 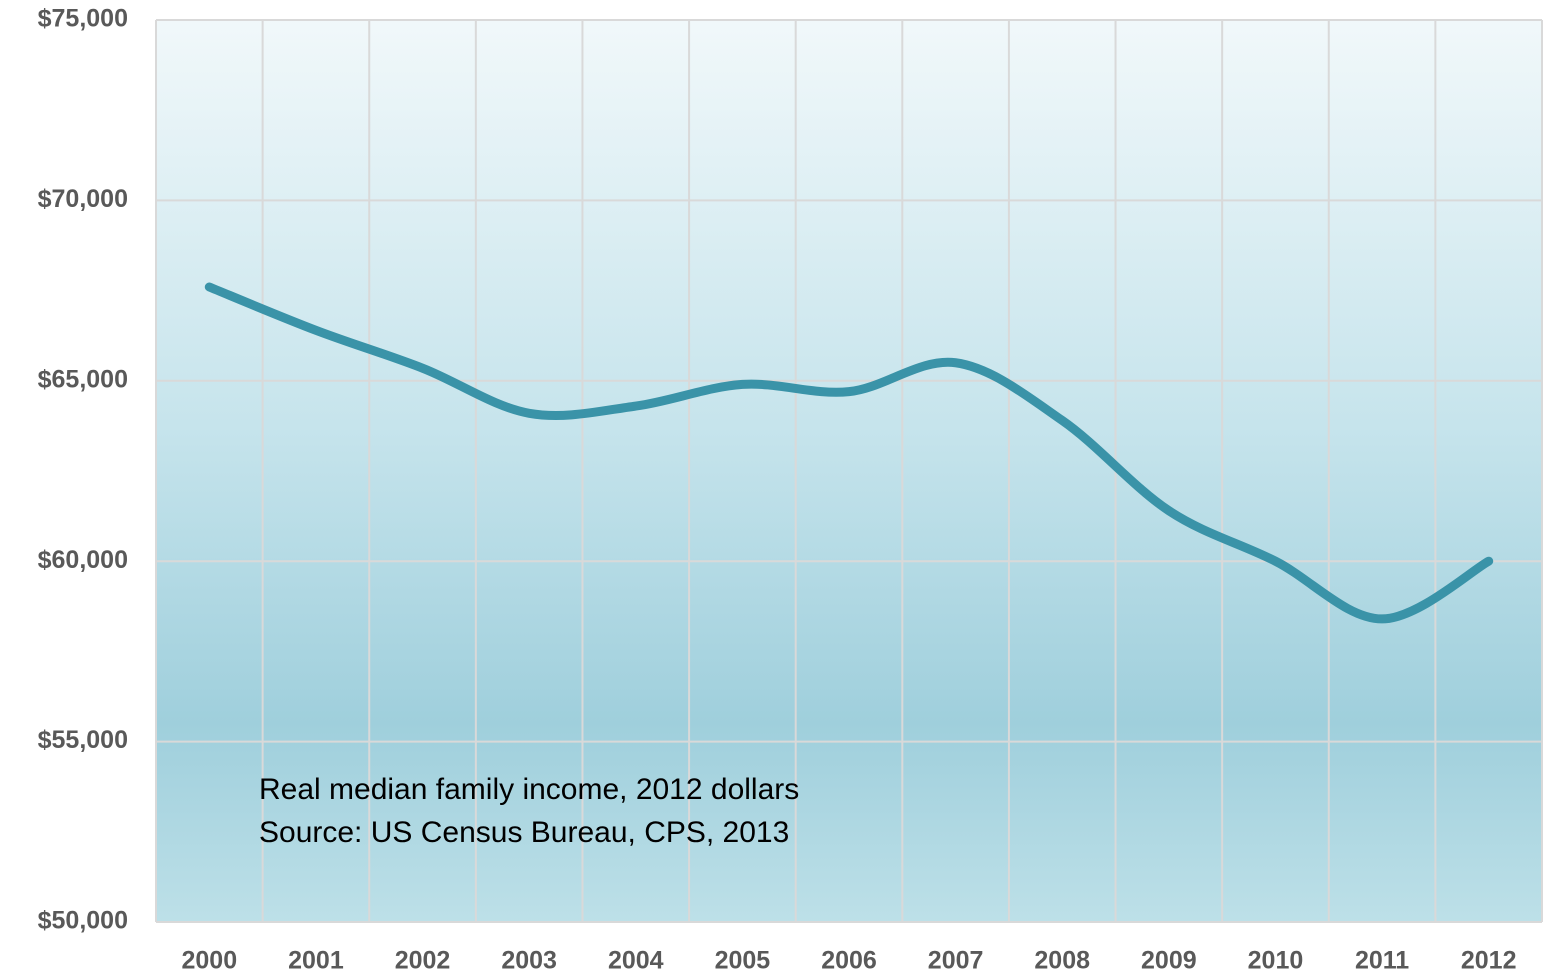 What do you see at coordinates (83, 199) in the screenshot?
I see `y-tick-label: $70,000` at bounding box center [83, 199].